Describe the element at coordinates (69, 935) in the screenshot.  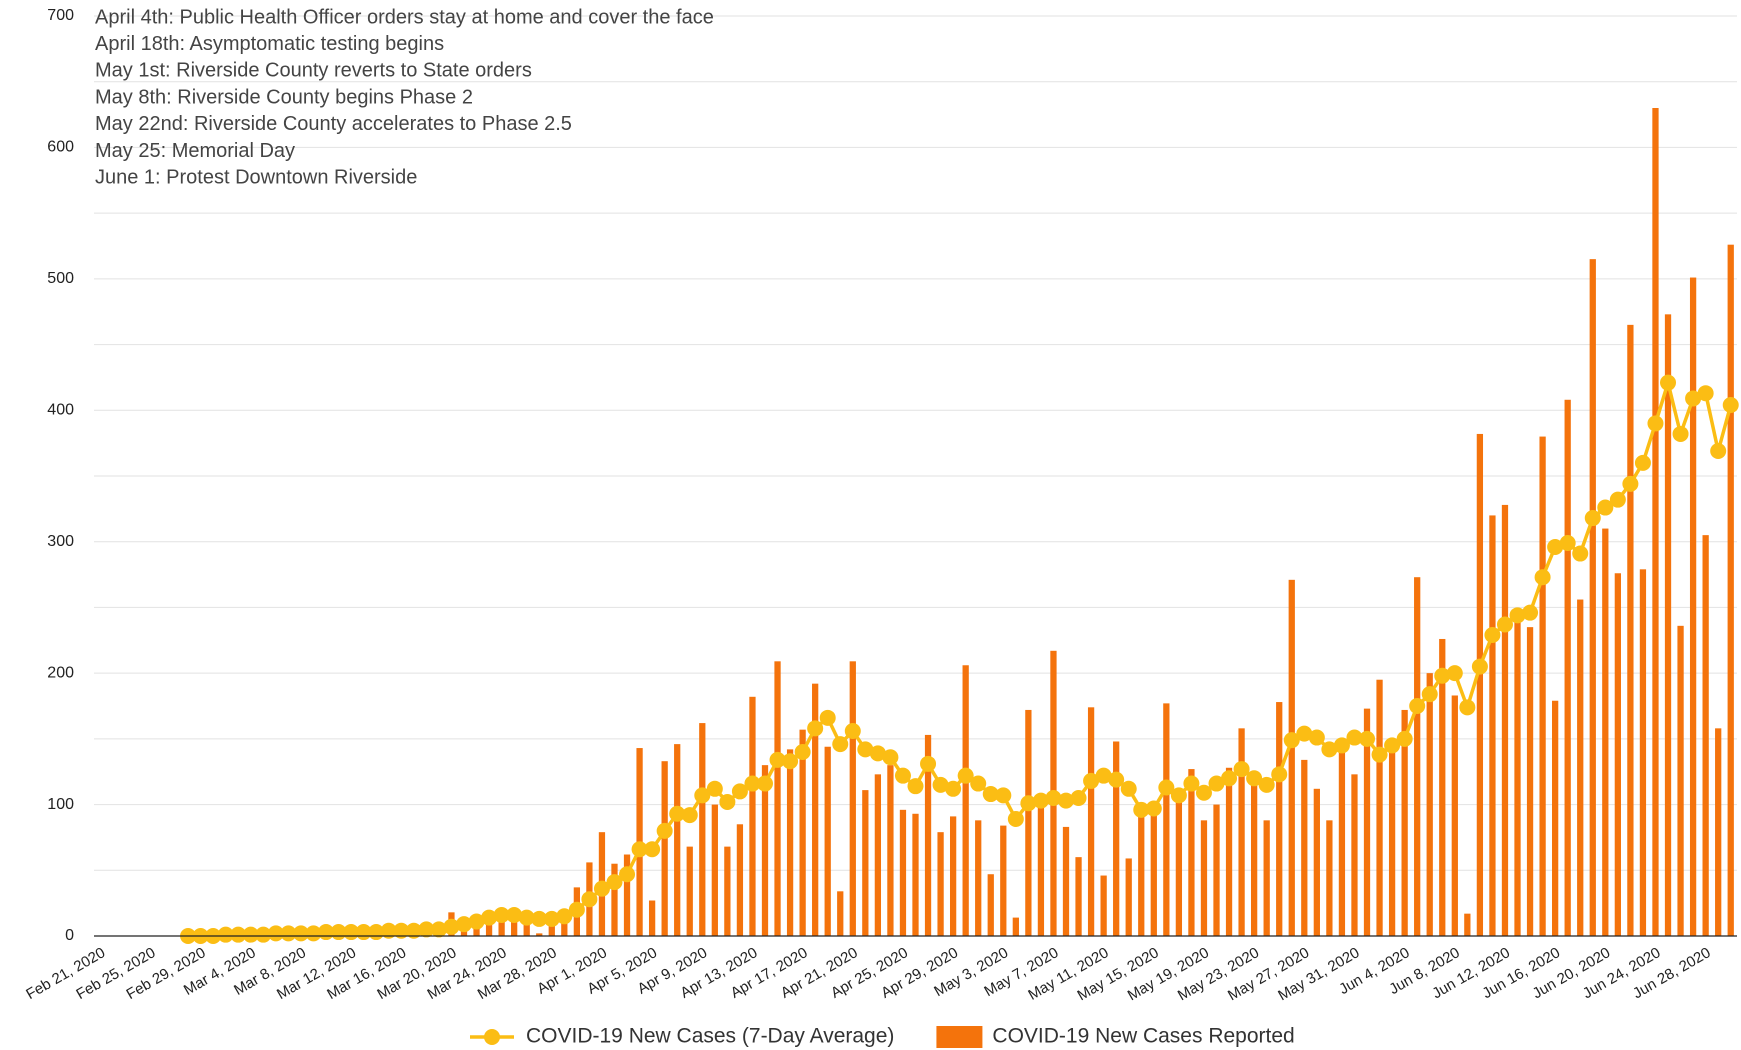
I see `y-tick-label: 0` at that location.